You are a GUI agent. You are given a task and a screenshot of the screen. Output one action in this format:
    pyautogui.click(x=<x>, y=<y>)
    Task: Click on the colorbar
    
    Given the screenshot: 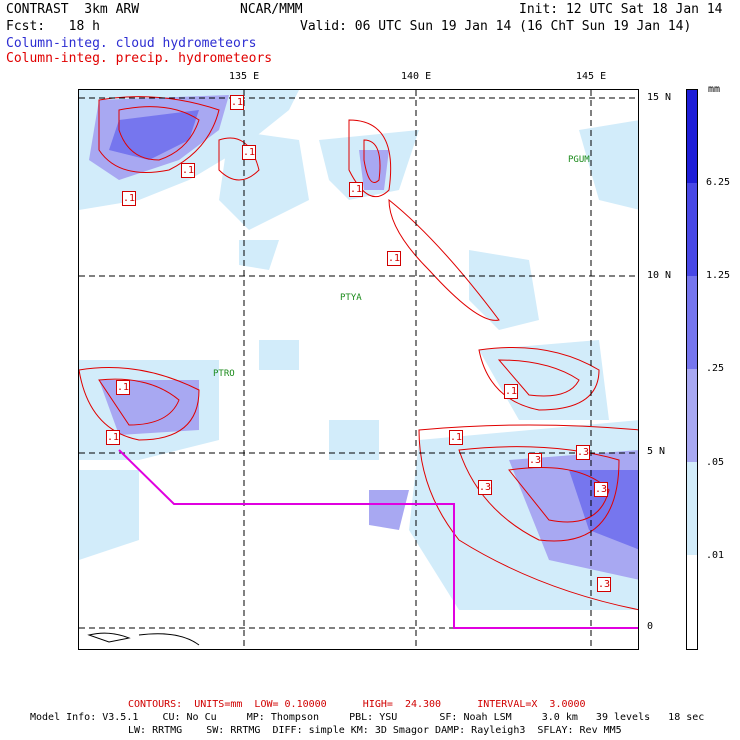 What is the action you would take?
    pyautogui.click(x=692, y=369)
    